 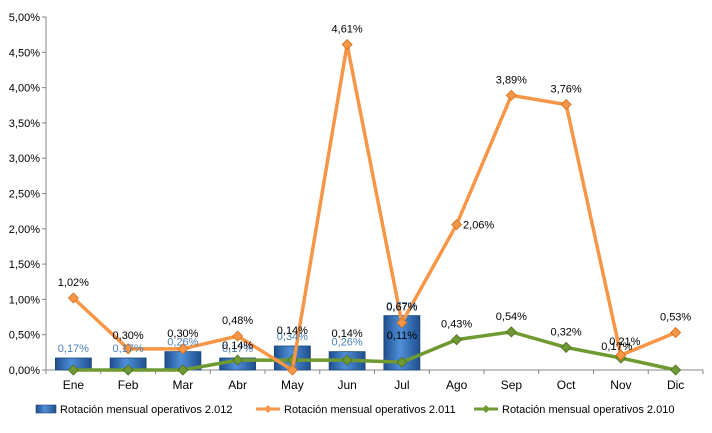 What do you see at coordinates (620, 385) in the screenshot?
I see `x-tick-label: Nov` at bounding box center [620, 385].